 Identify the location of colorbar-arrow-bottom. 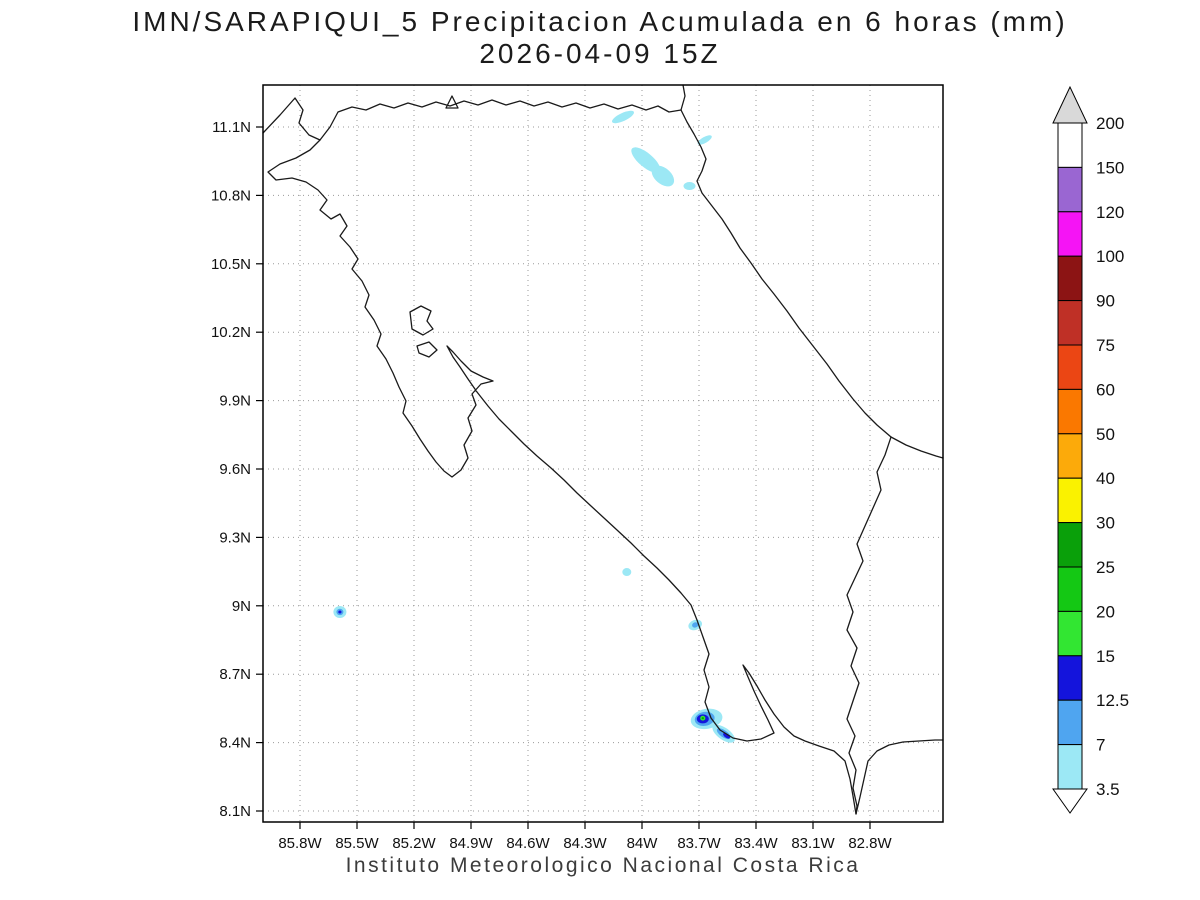
(1070, 801).